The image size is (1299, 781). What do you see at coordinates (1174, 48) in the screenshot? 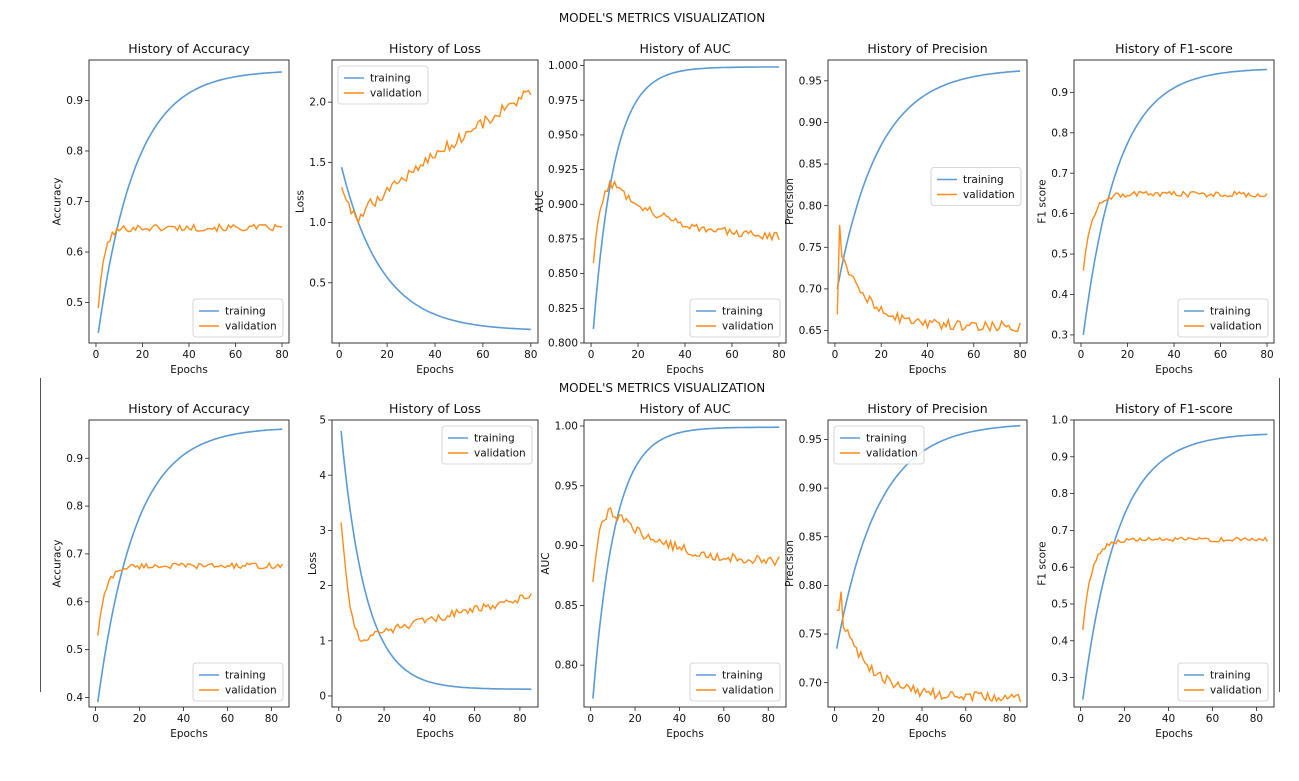
I see `chart-title: History of F1-score` at bounding box center [1174, 48].